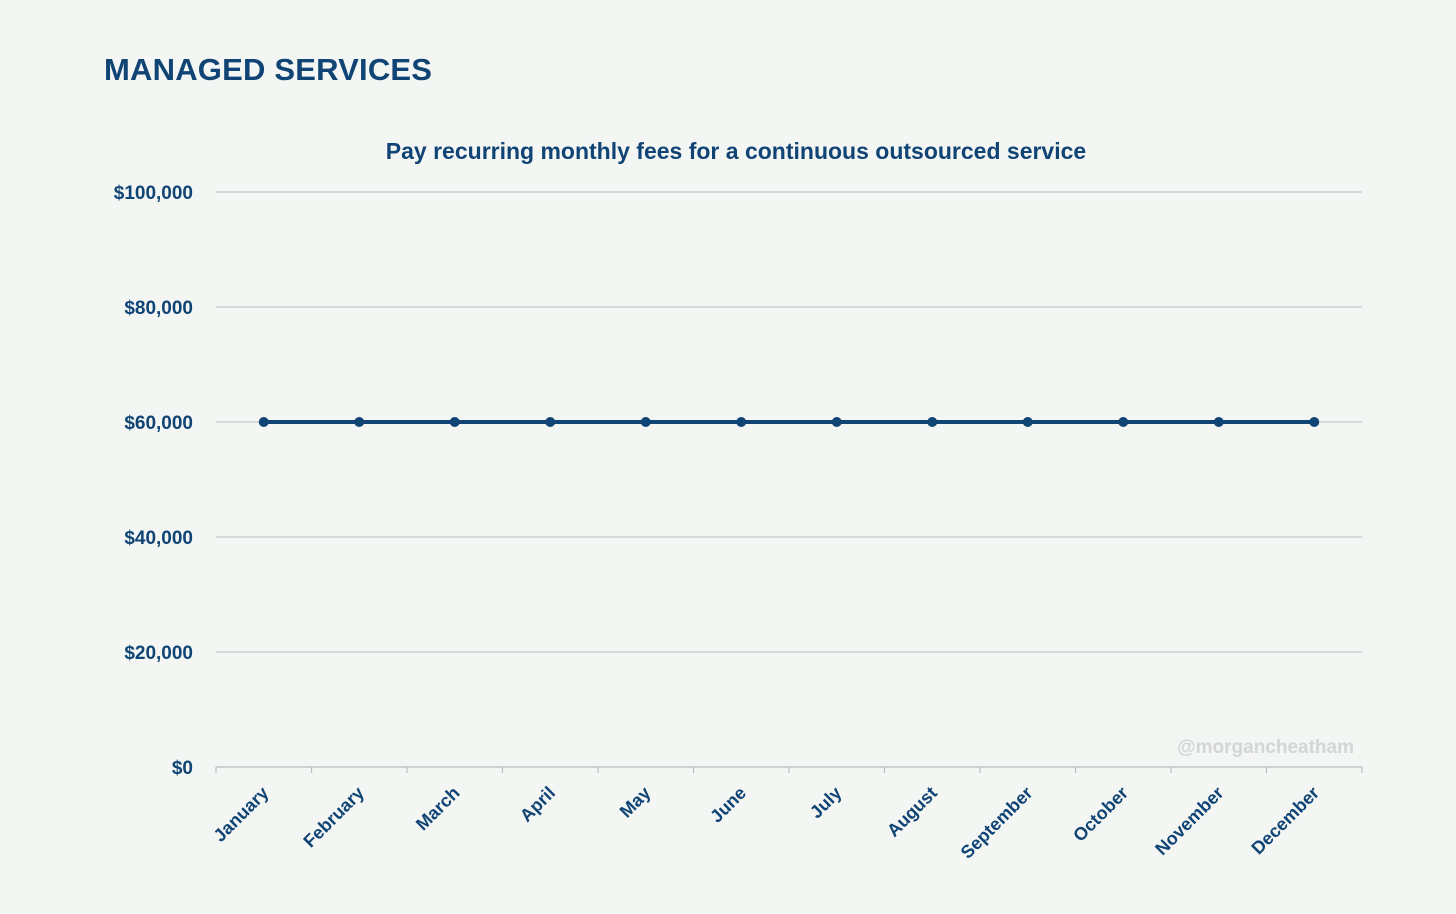  I want to click on y-axis: $0 $20,000 $40,000 $60,000 $80,000 $100,000, so click(153, 481).